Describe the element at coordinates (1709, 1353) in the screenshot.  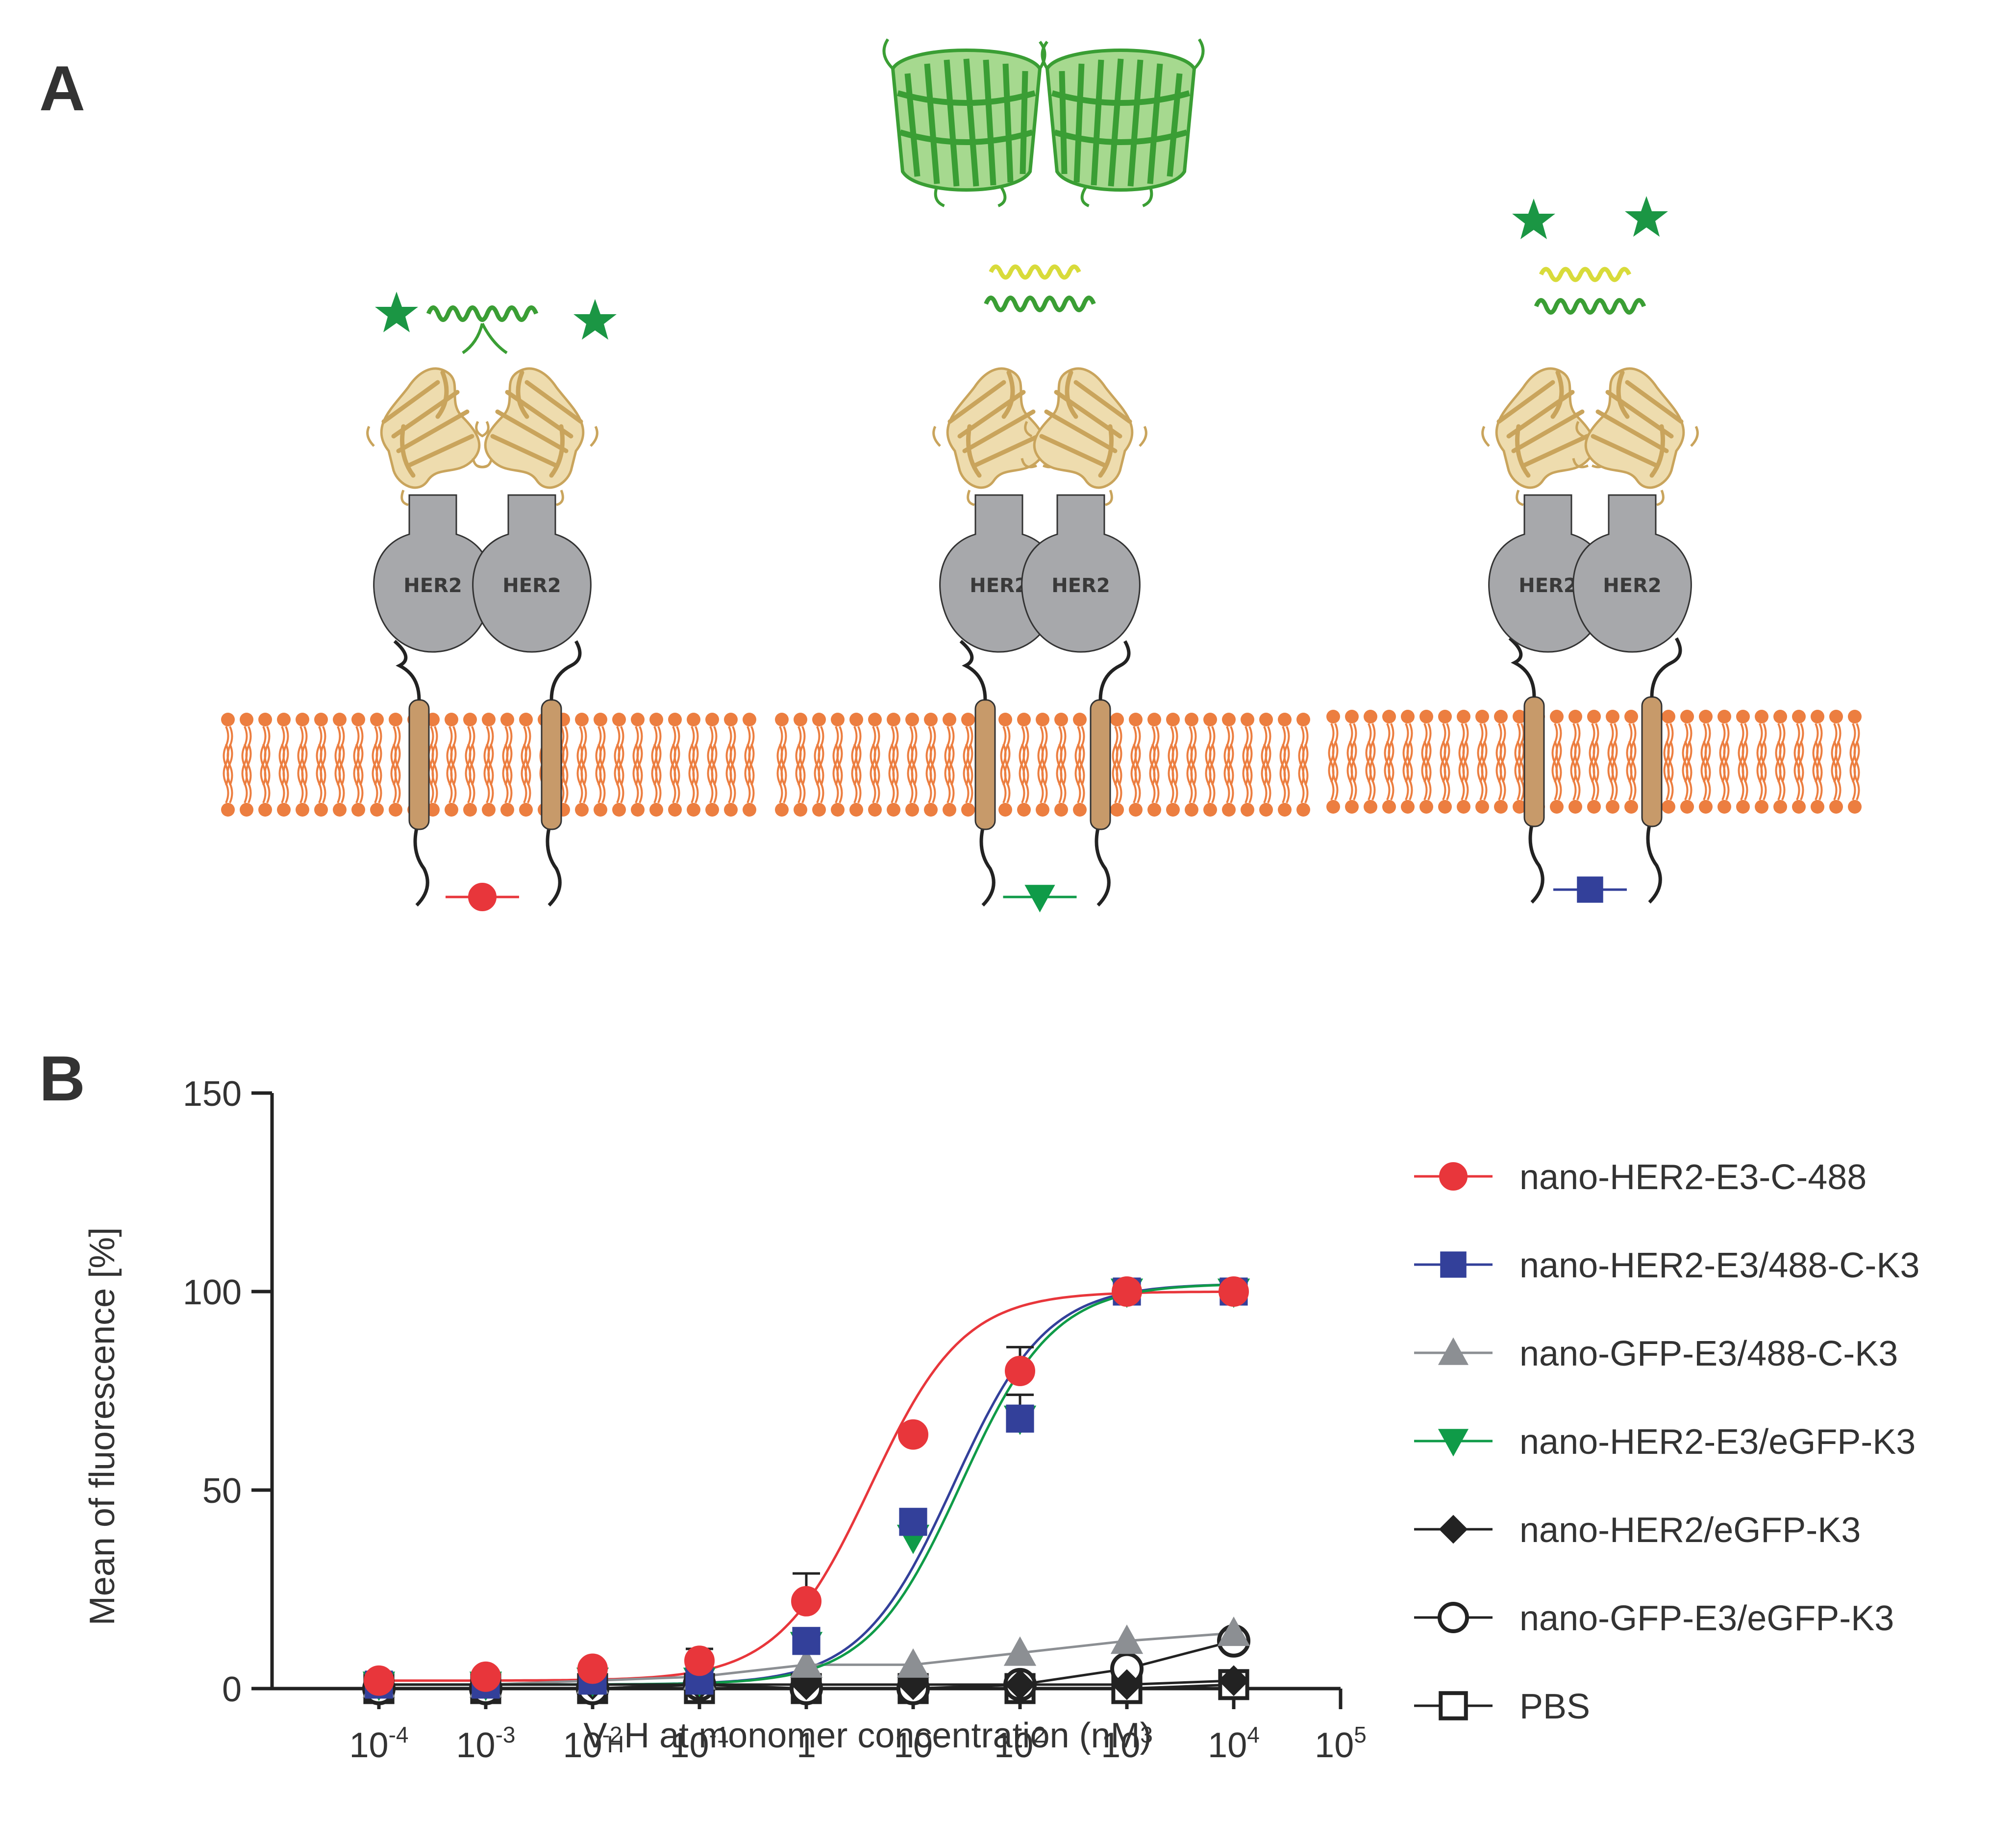
I see `legend-label: nano-GFP-E3/488-C-K3` at that location.